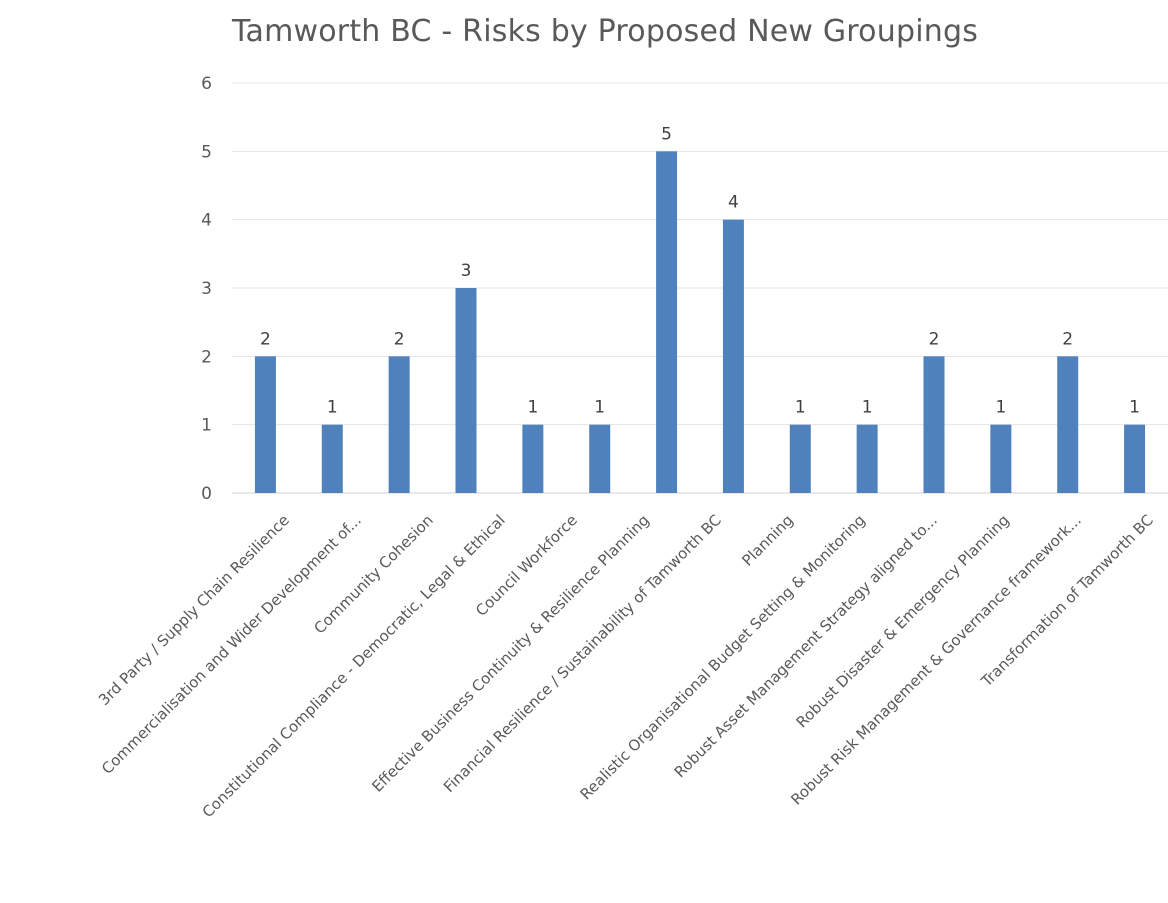  Describe the element at coordinates (374, 574) in the screenshot. I see `x-tick-label: Community Cohesion` at that location.